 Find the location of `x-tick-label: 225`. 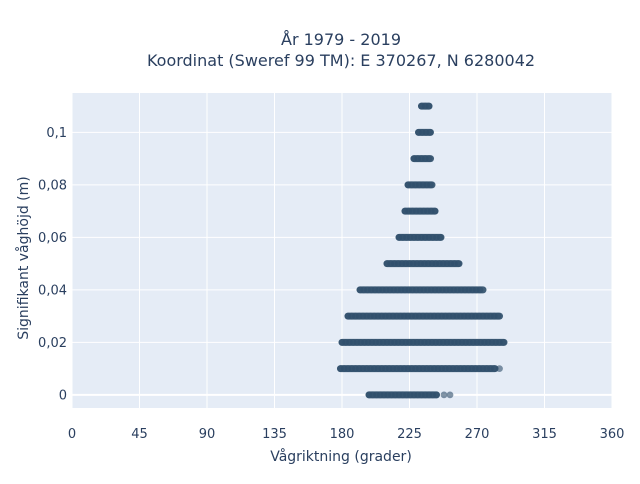

x-tick-label: 225 is located at coordinates (409, 434).